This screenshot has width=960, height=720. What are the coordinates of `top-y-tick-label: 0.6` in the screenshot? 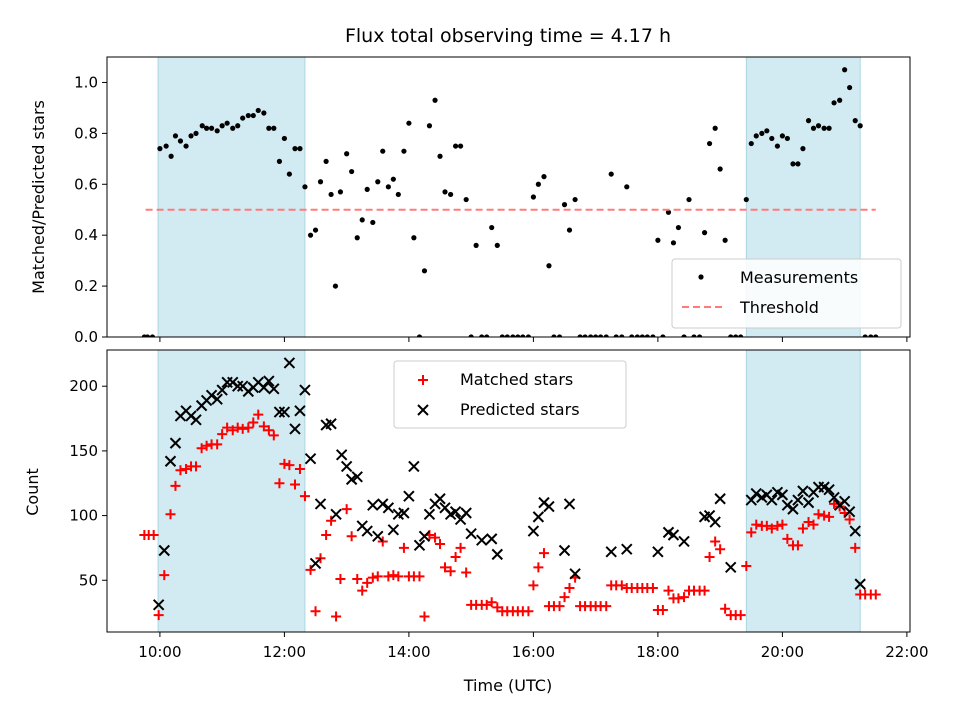 It's located at (86, 184).